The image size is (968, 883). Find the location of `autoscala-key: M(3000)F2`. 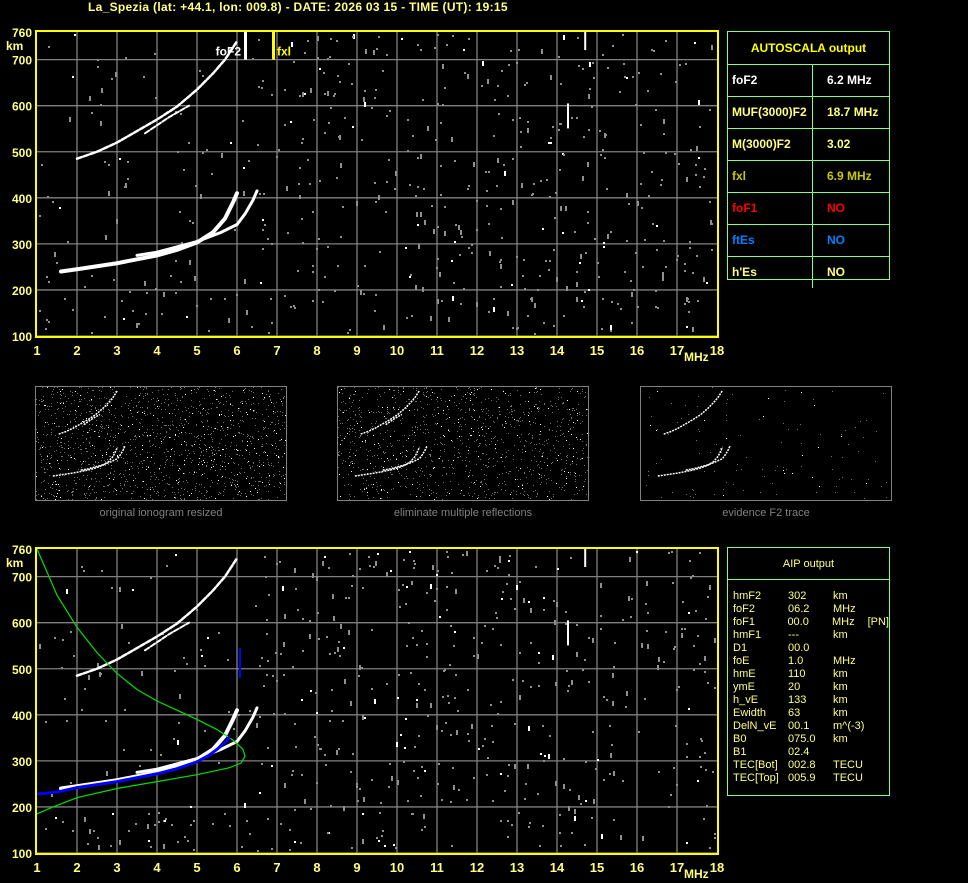

autoscala-key: M(3000)F2 is located at coordinates (770, 144).